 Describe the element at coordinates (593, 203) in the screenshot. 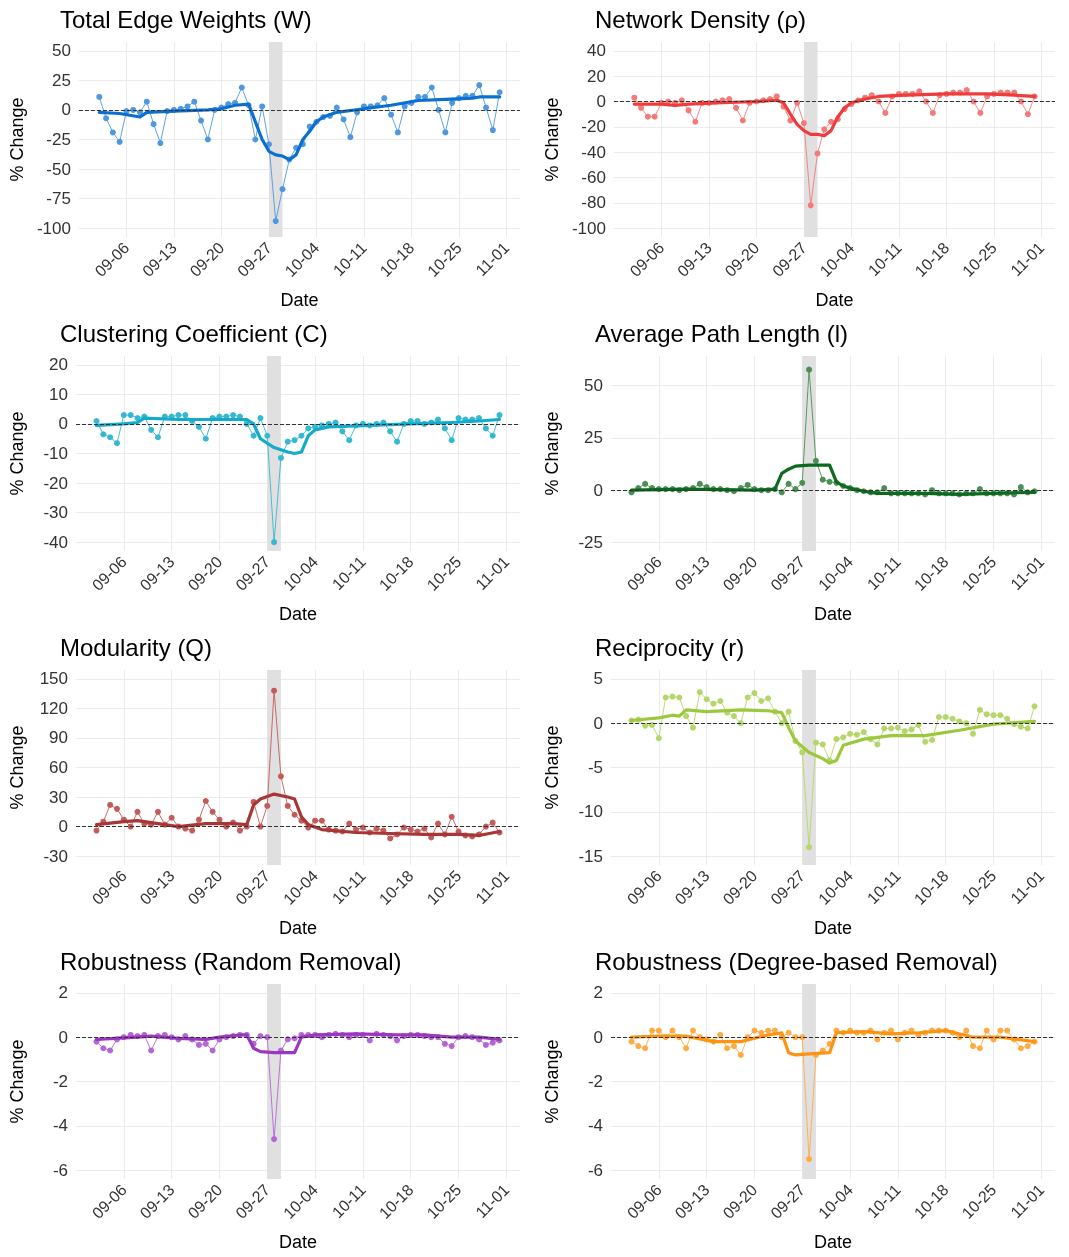

I see `y-tick-label: -80` at that location.